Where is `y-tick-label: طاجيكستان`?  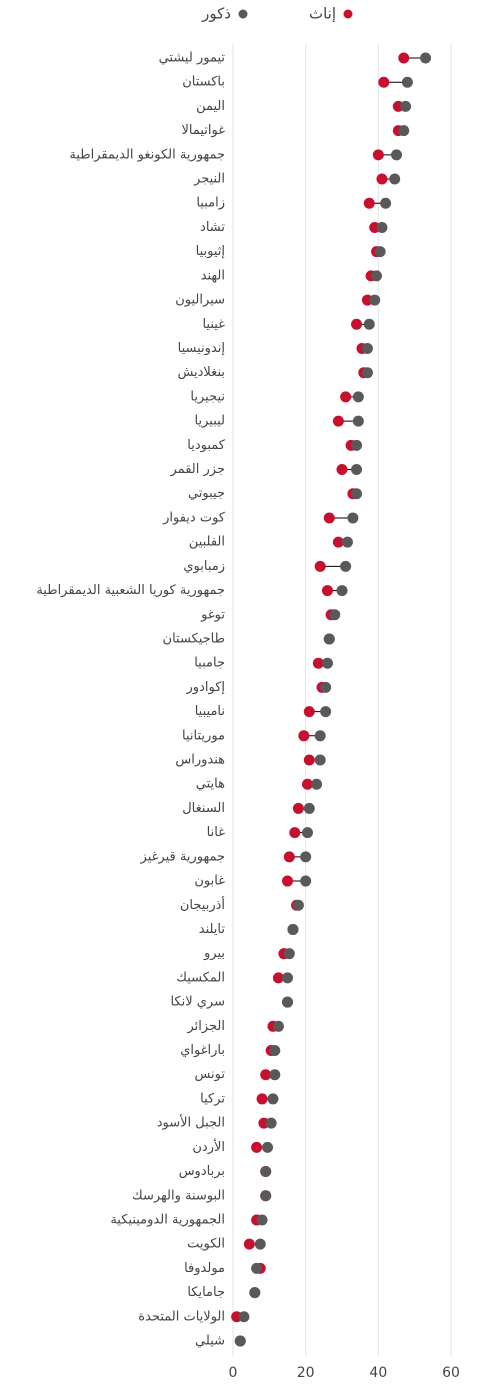 y-tick-label: طاجيكستان is located at coordinates (194, 638).